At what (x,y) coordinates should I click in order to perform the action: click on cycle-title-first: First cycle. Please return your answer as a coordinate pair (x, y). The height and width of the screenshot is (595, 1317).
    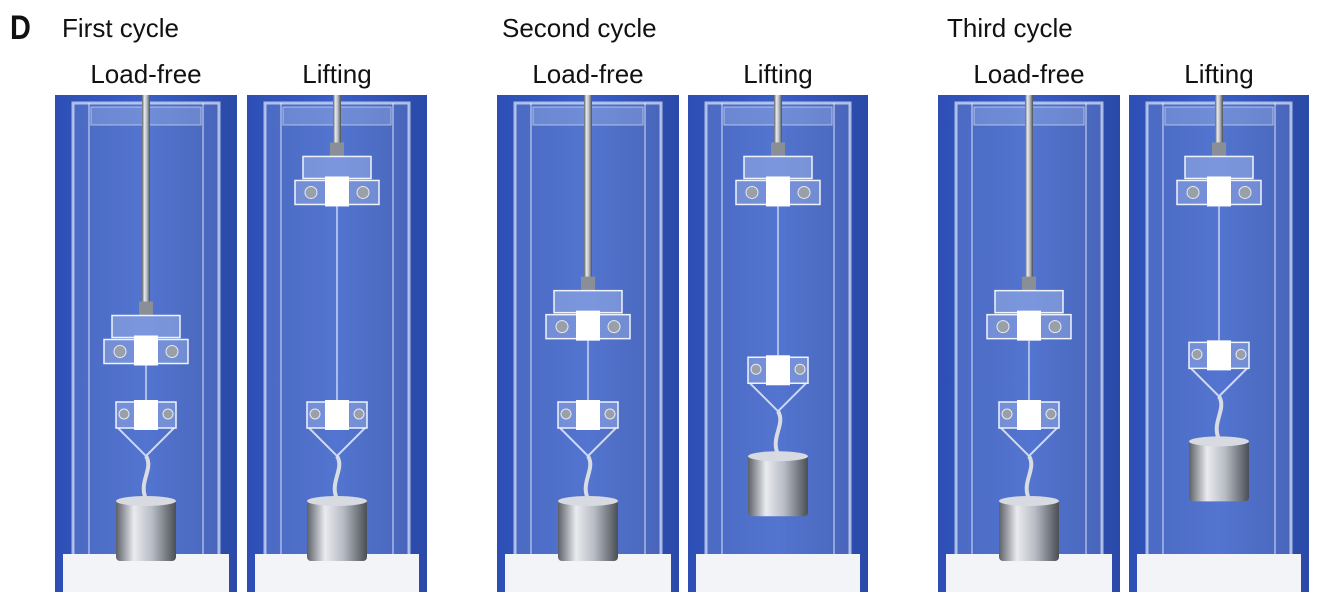
    Looking at the image, I should click on (120, 28).